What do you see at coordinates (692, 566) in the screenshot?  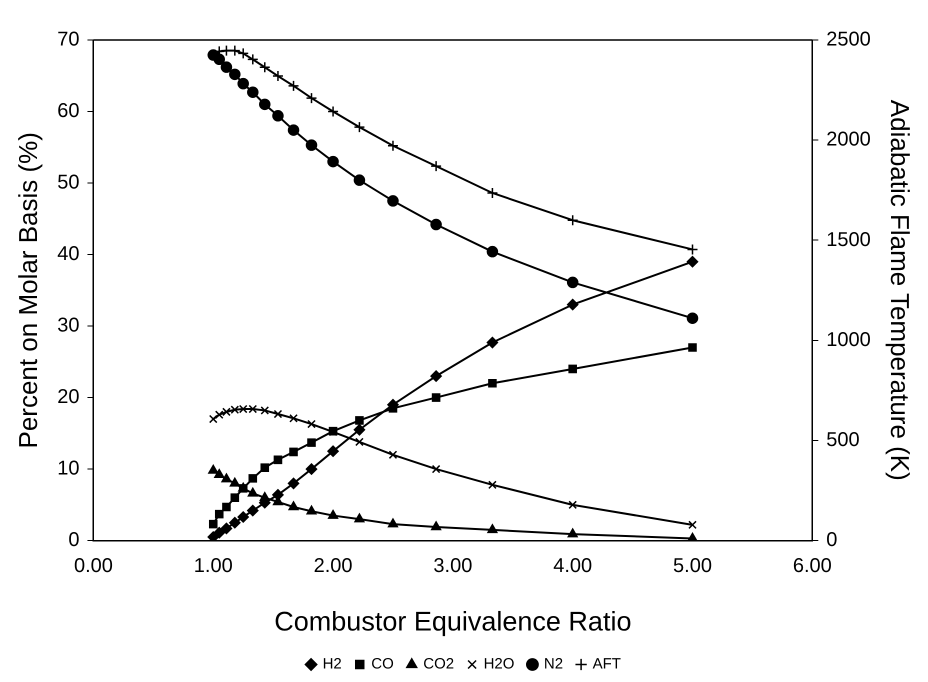 I see `x-tick-label: 5.00` at bounding box center [692, 566].